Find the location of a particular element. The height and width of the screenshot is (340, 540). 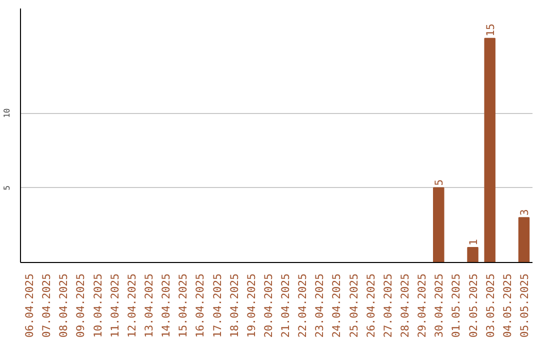

x-tick-label: 18.04.2025 is located at coordinates (234, 306).